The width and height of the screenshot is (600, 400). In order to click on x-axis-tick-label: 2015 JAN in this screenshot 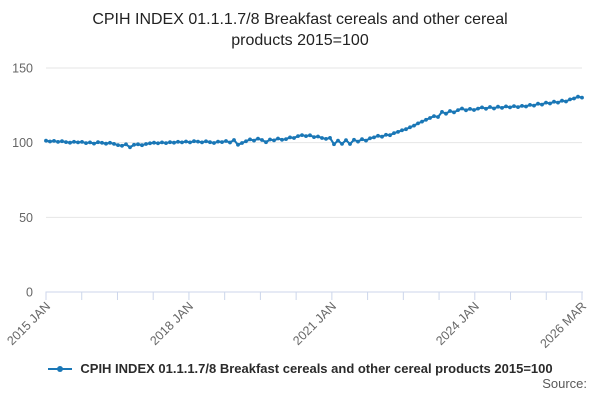, I will do `click(28, 323)`.